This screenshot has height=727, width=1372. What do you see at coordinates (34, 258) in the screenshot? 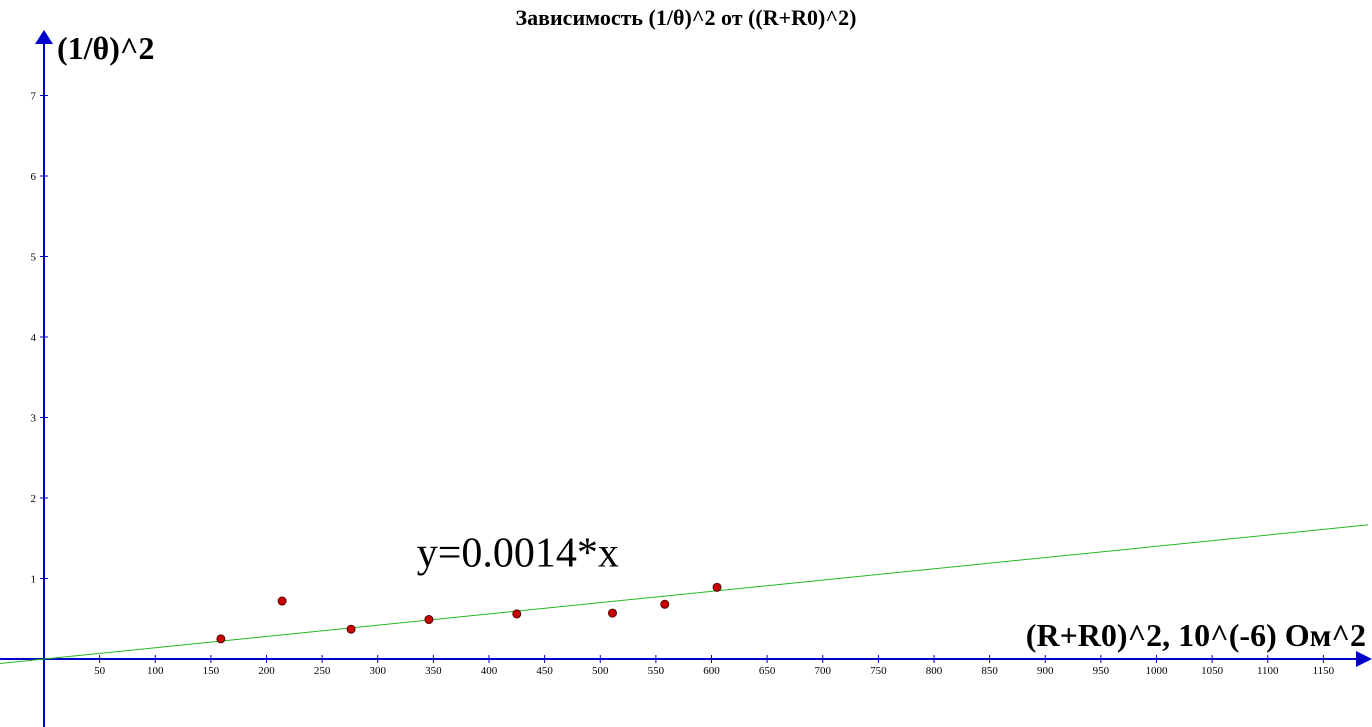
I see `y-tick-label: 5` at bounding box center [34, 258].